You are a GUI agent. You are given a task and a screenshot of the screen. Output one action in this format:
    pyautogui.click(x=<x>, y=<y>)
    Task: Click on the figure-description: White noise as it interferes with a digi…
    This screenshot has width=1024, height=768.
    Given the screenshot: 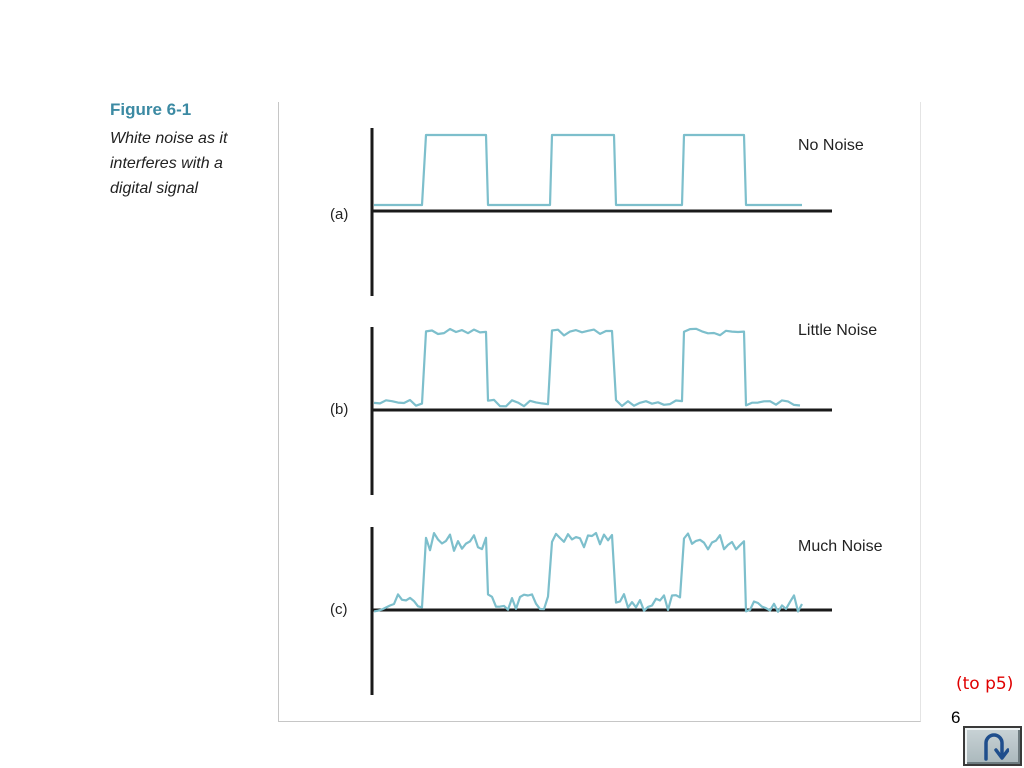 What is the action you would take?
    pyautogui.click(x=169, y=163)
    